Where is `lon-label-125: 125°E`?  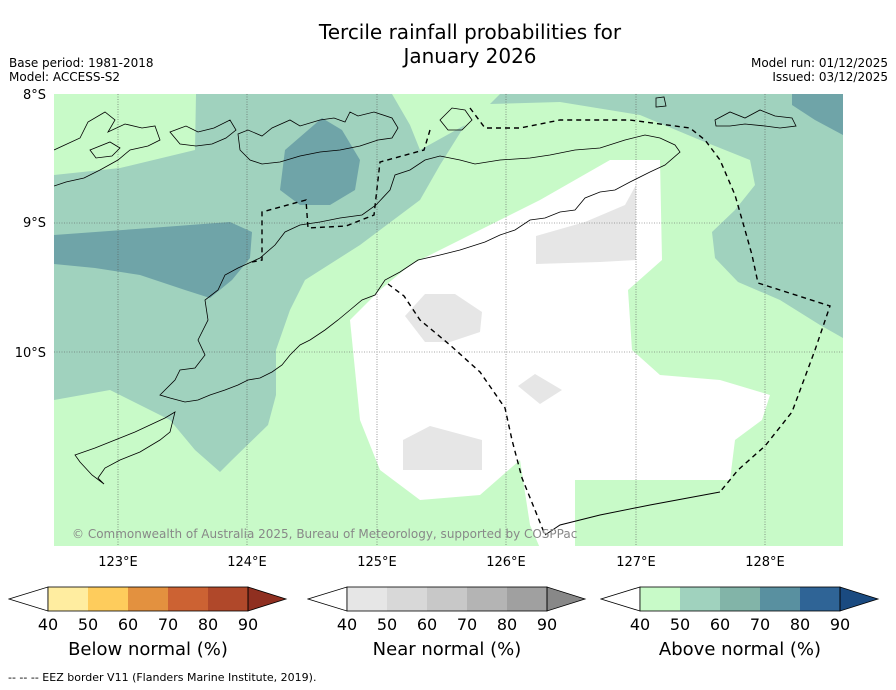 lon-label-125: 125°E is located at coordinates (377, 562).